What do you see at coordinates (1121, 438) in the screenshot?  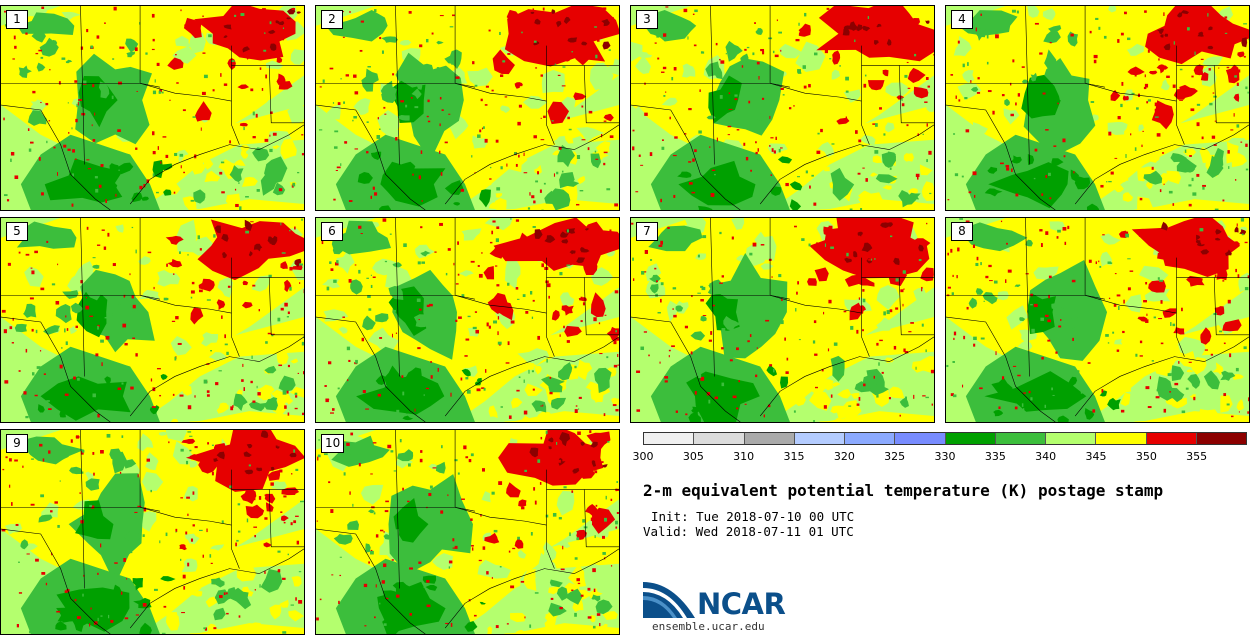 I see `colorbar-segment` at bounding box center [1121, 438].